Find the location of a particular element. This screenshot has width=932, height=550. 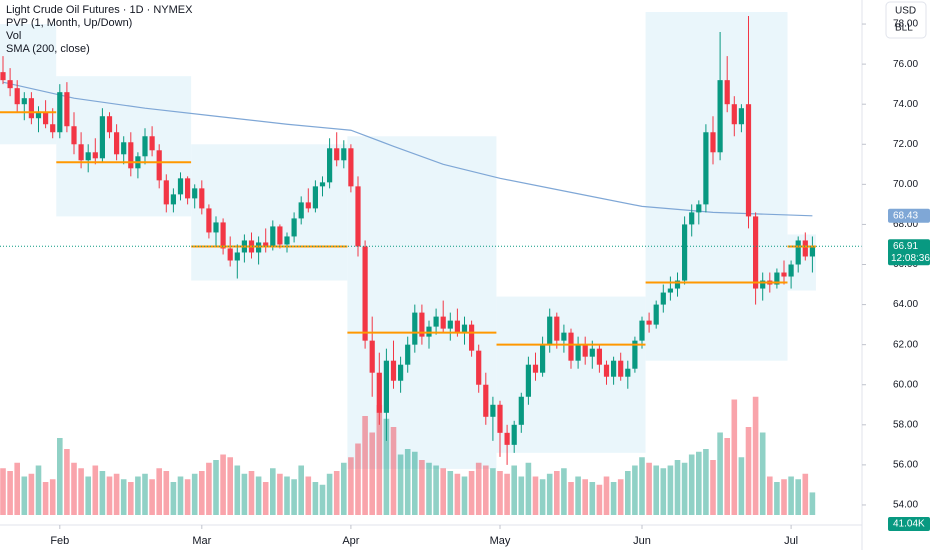

y-tick-label: 58.00 is located at coordinates (905, 424).